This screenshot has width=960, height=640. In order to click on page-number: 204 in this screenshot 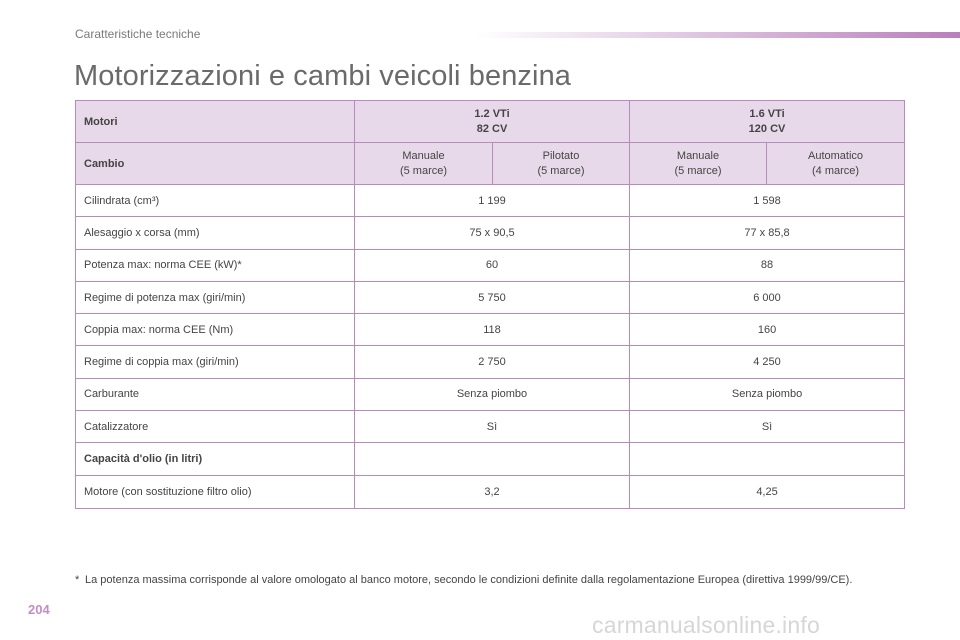, I will do `click(39, 609)`.